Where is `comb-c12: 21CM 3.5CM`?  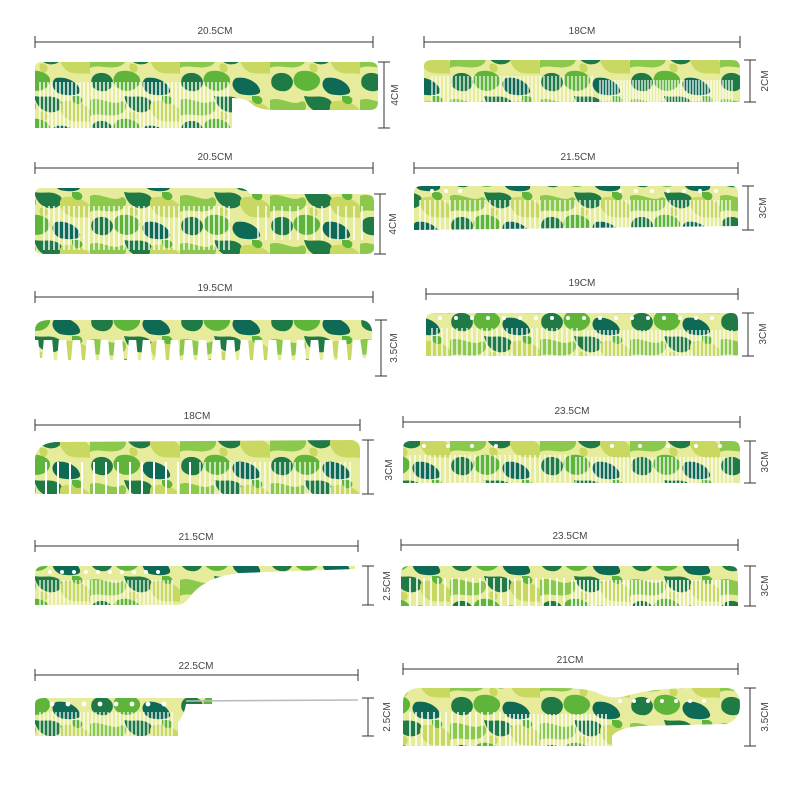
comb-c12: 21CM 3.5CM is located at coordinates (586, 701).